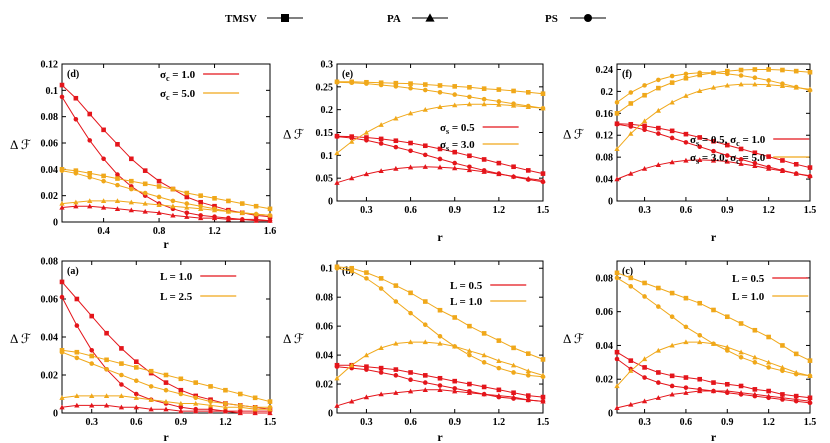 This screenshot has height=443, width=830. Describe the element at coordinates (176, 277) in the screenshot. I see `legend-label: L = 1.0` at that location.